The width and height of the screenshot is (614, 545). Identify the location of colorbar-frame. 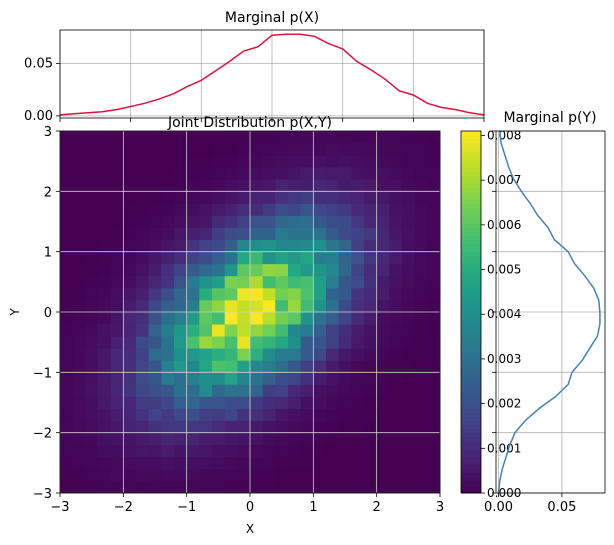
(471, 312).